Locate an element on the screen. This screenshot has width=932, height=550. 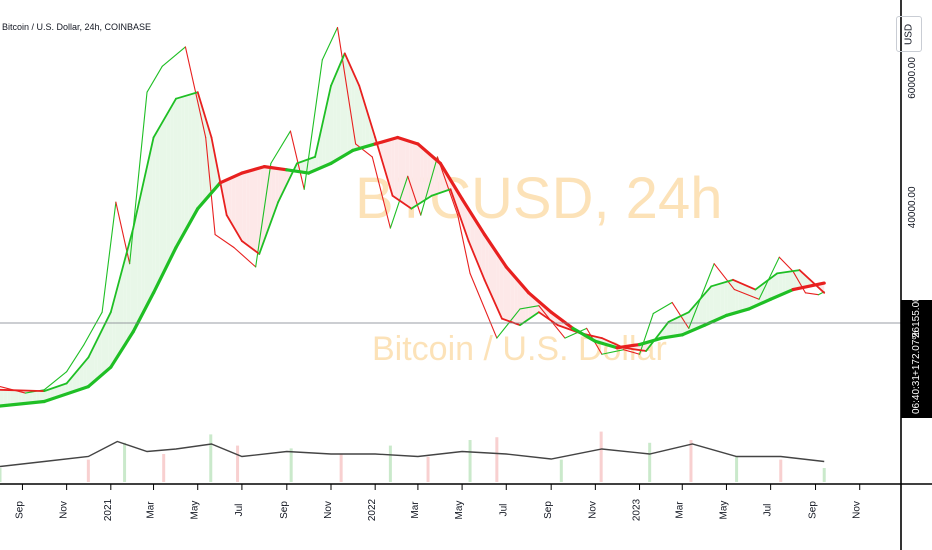
watermark-name: Bitcoin / U.S. Dollar is located at coordinates (519, 349).